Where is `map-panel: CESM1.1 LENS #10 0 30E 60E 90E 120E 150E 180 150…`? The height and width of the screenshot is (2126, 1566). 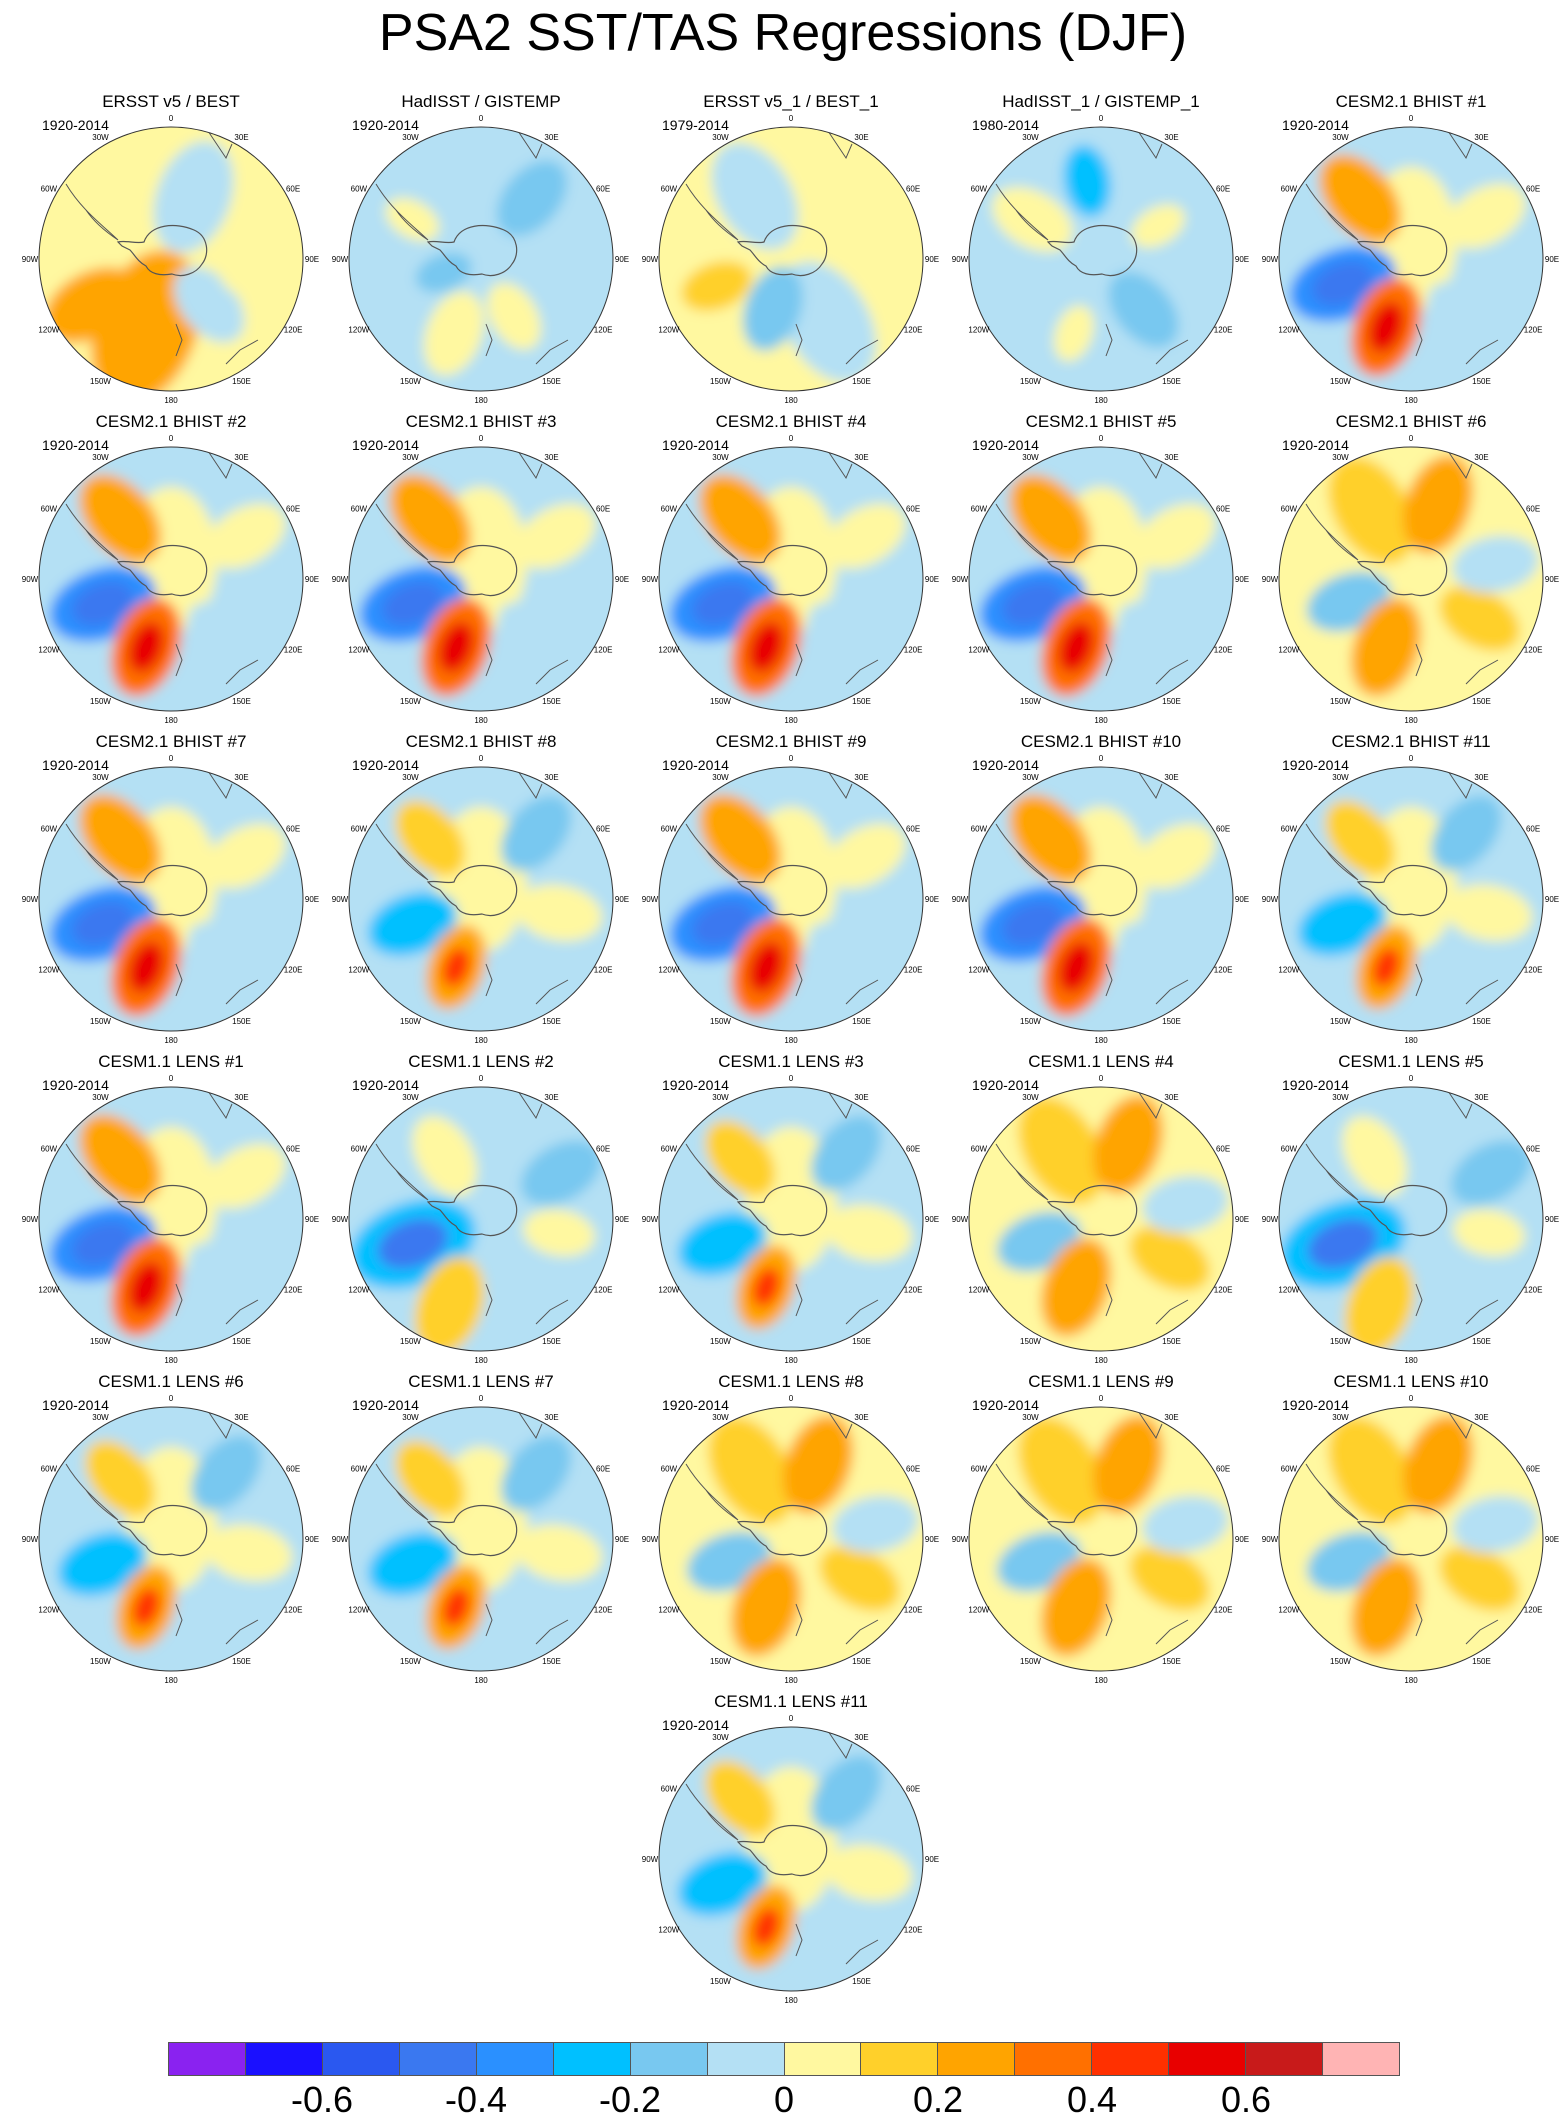
map-panel: CESM1.1 LENS #10 0 30E 60E 90E 120E 150E 180 150… is located at coordinates (1410, 1531).